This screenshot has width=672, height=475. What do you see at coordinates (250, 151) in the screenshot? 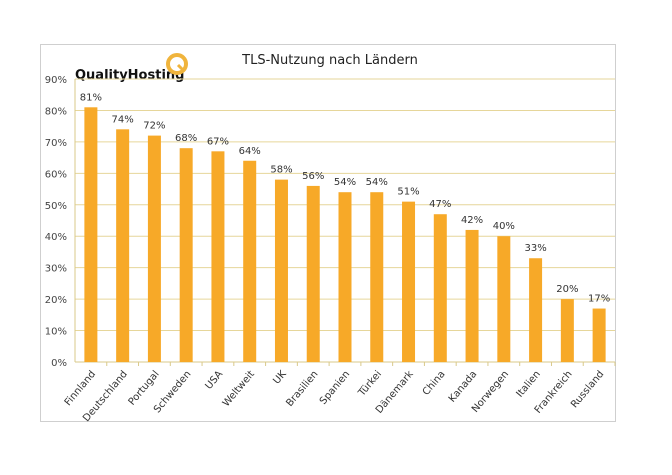
I see `data-label: 64%` at bounding box center [250, 151].